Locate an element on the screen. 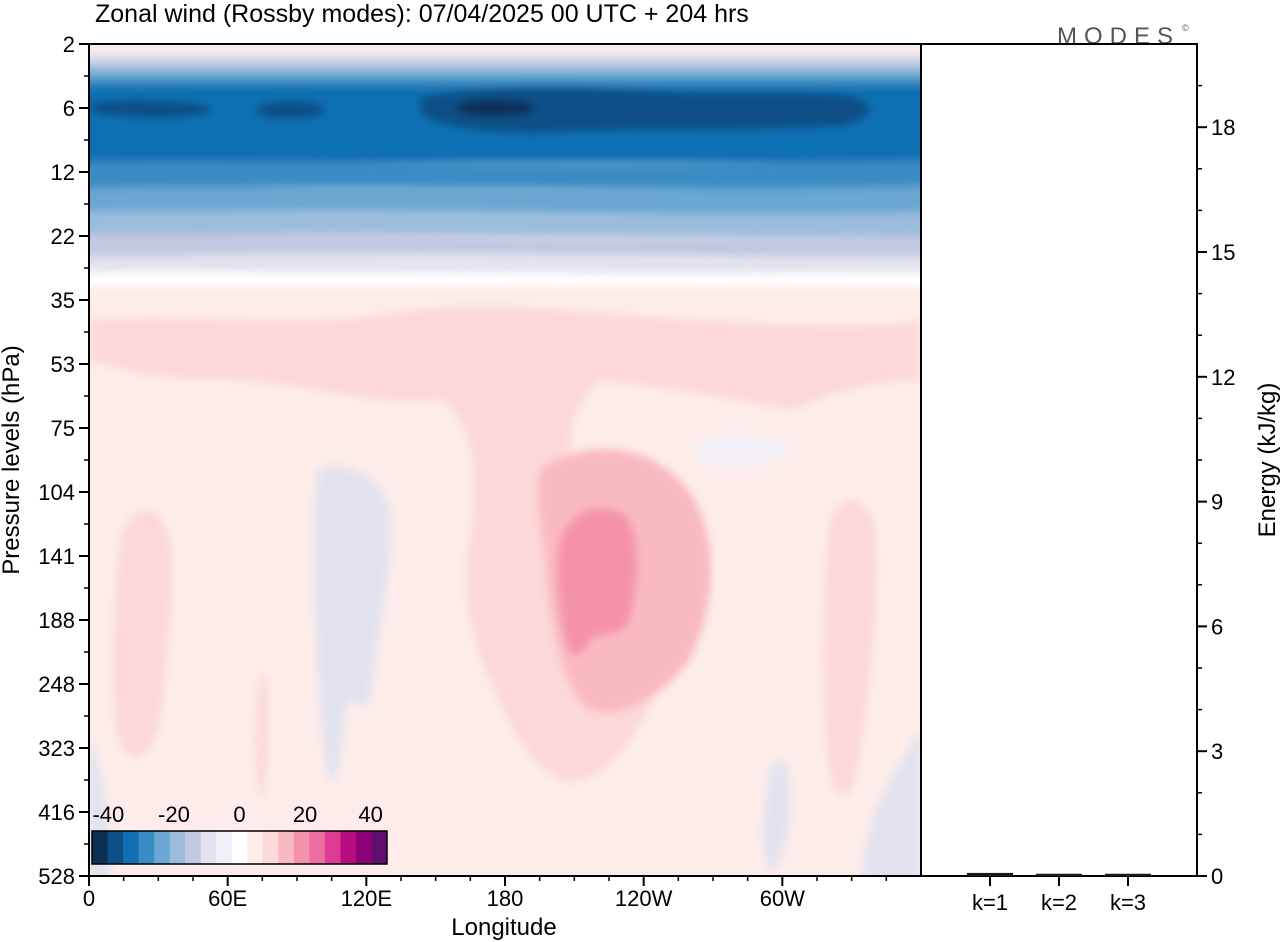 Image resolution: width=1280 pixels, height=942 pixels. colorbar-tick-label: 0 is located at coordinates (239, 814).